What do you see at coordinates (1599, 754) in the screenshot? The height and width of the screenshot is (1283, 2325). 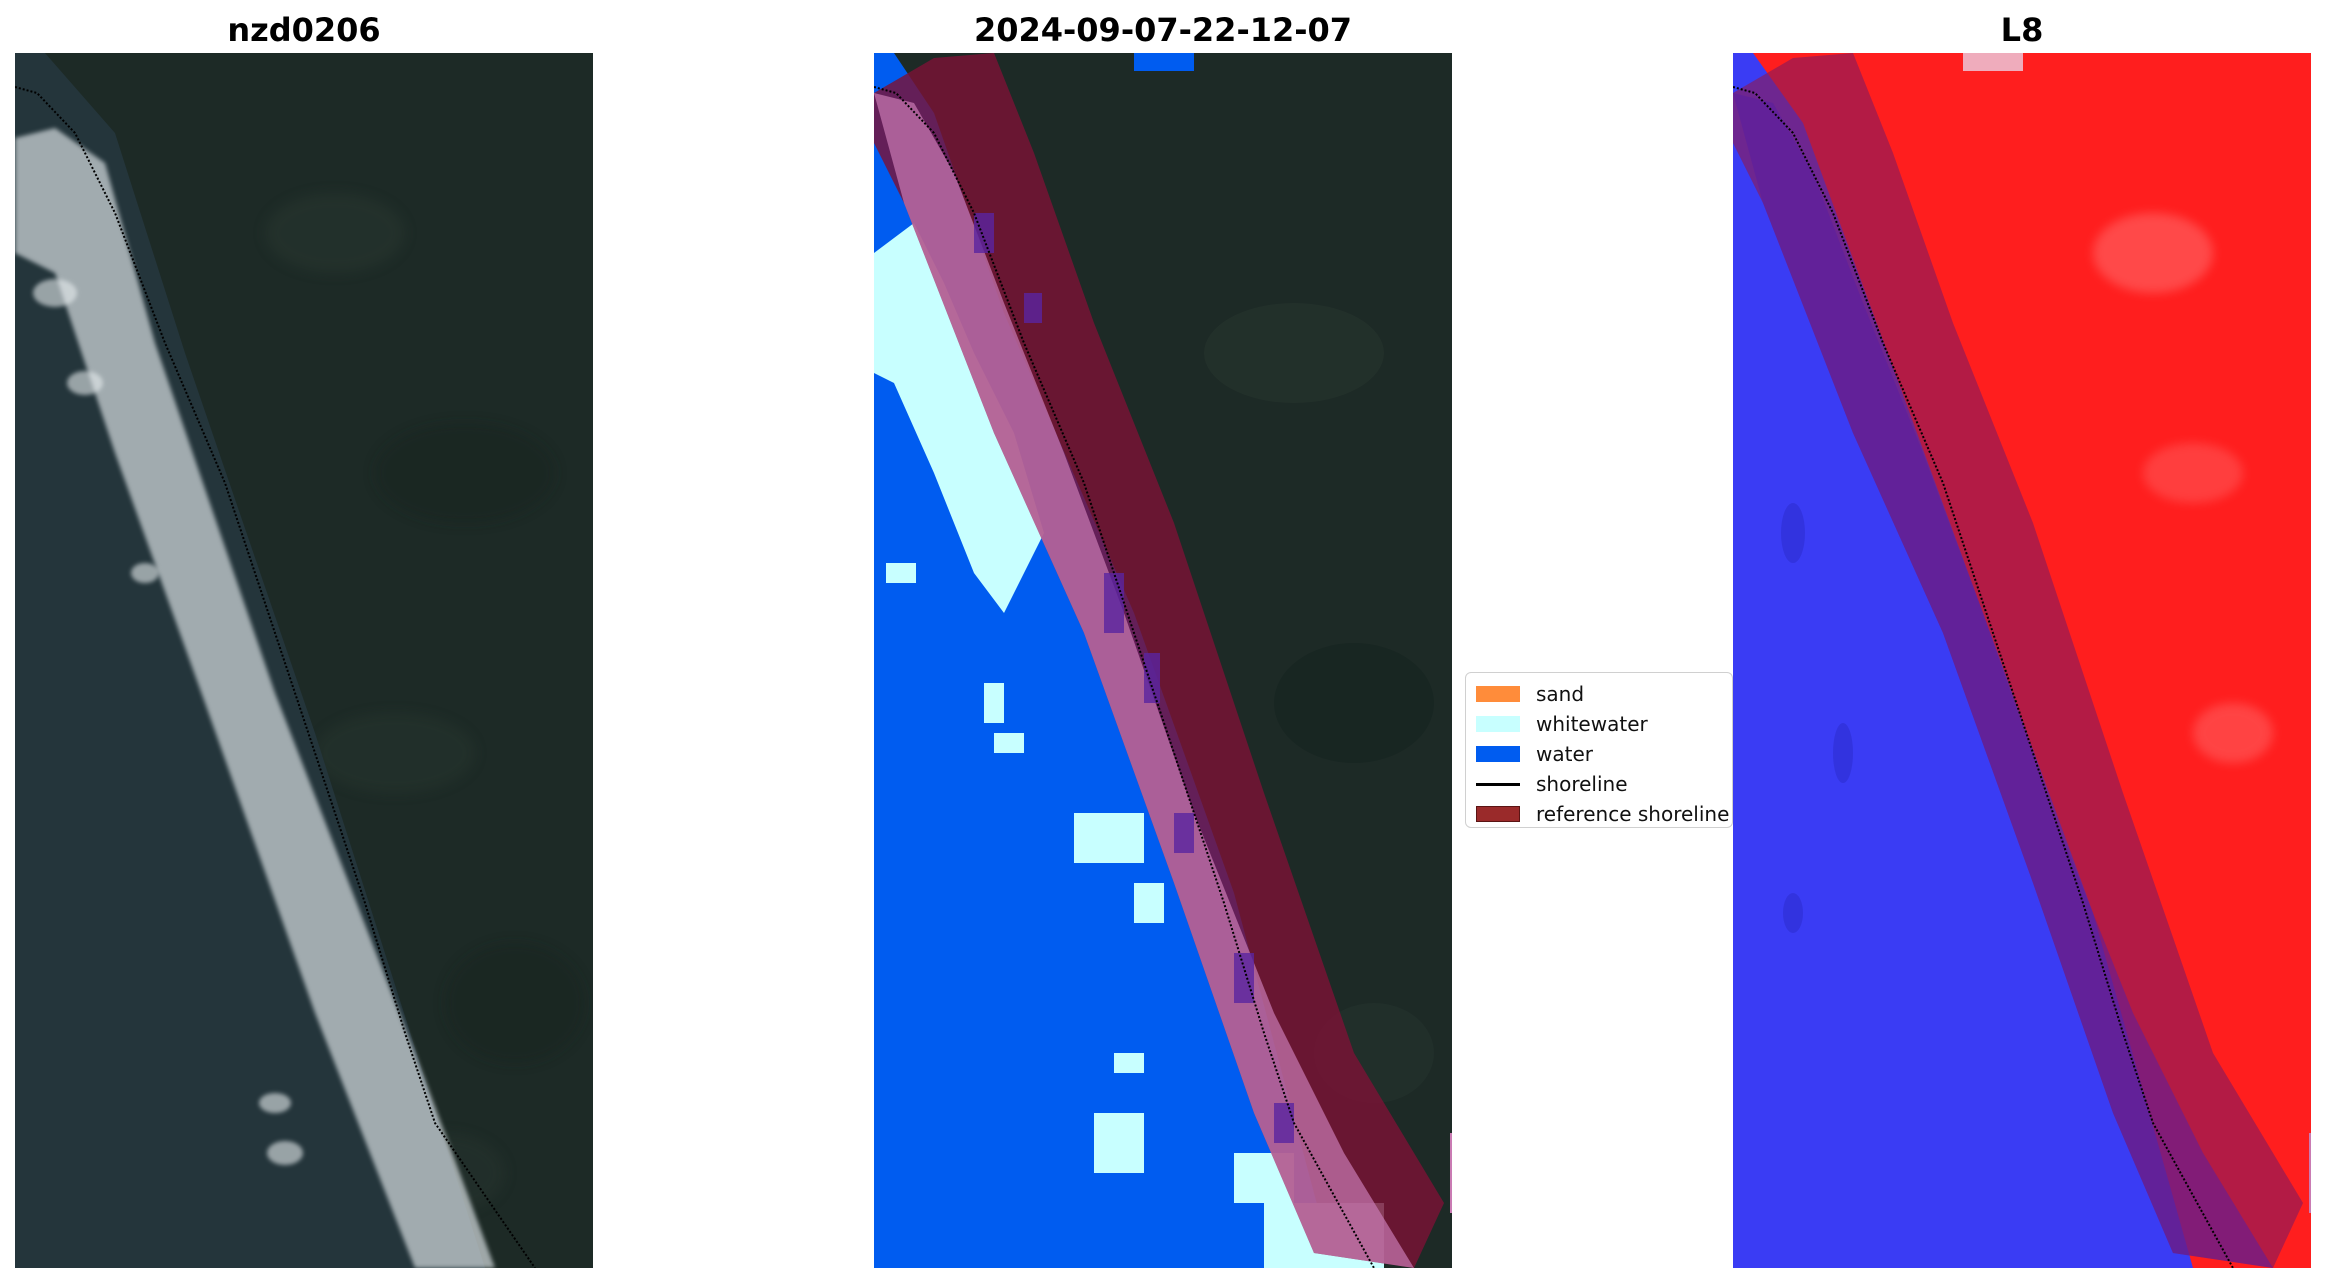 I see `legend-item-water: water` at bounding box center [1599, 754].